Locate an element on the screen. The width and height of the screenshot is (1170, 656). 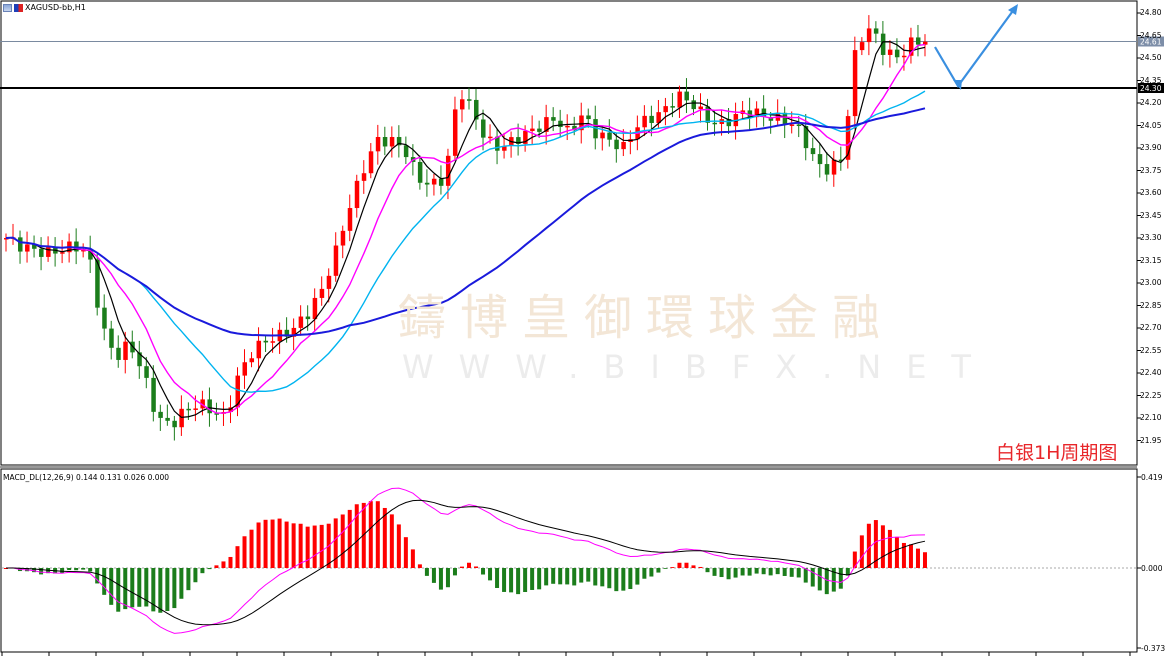
chart-title-bar: XAGUSD-bb,H1 is located at coordinates (44, 7).